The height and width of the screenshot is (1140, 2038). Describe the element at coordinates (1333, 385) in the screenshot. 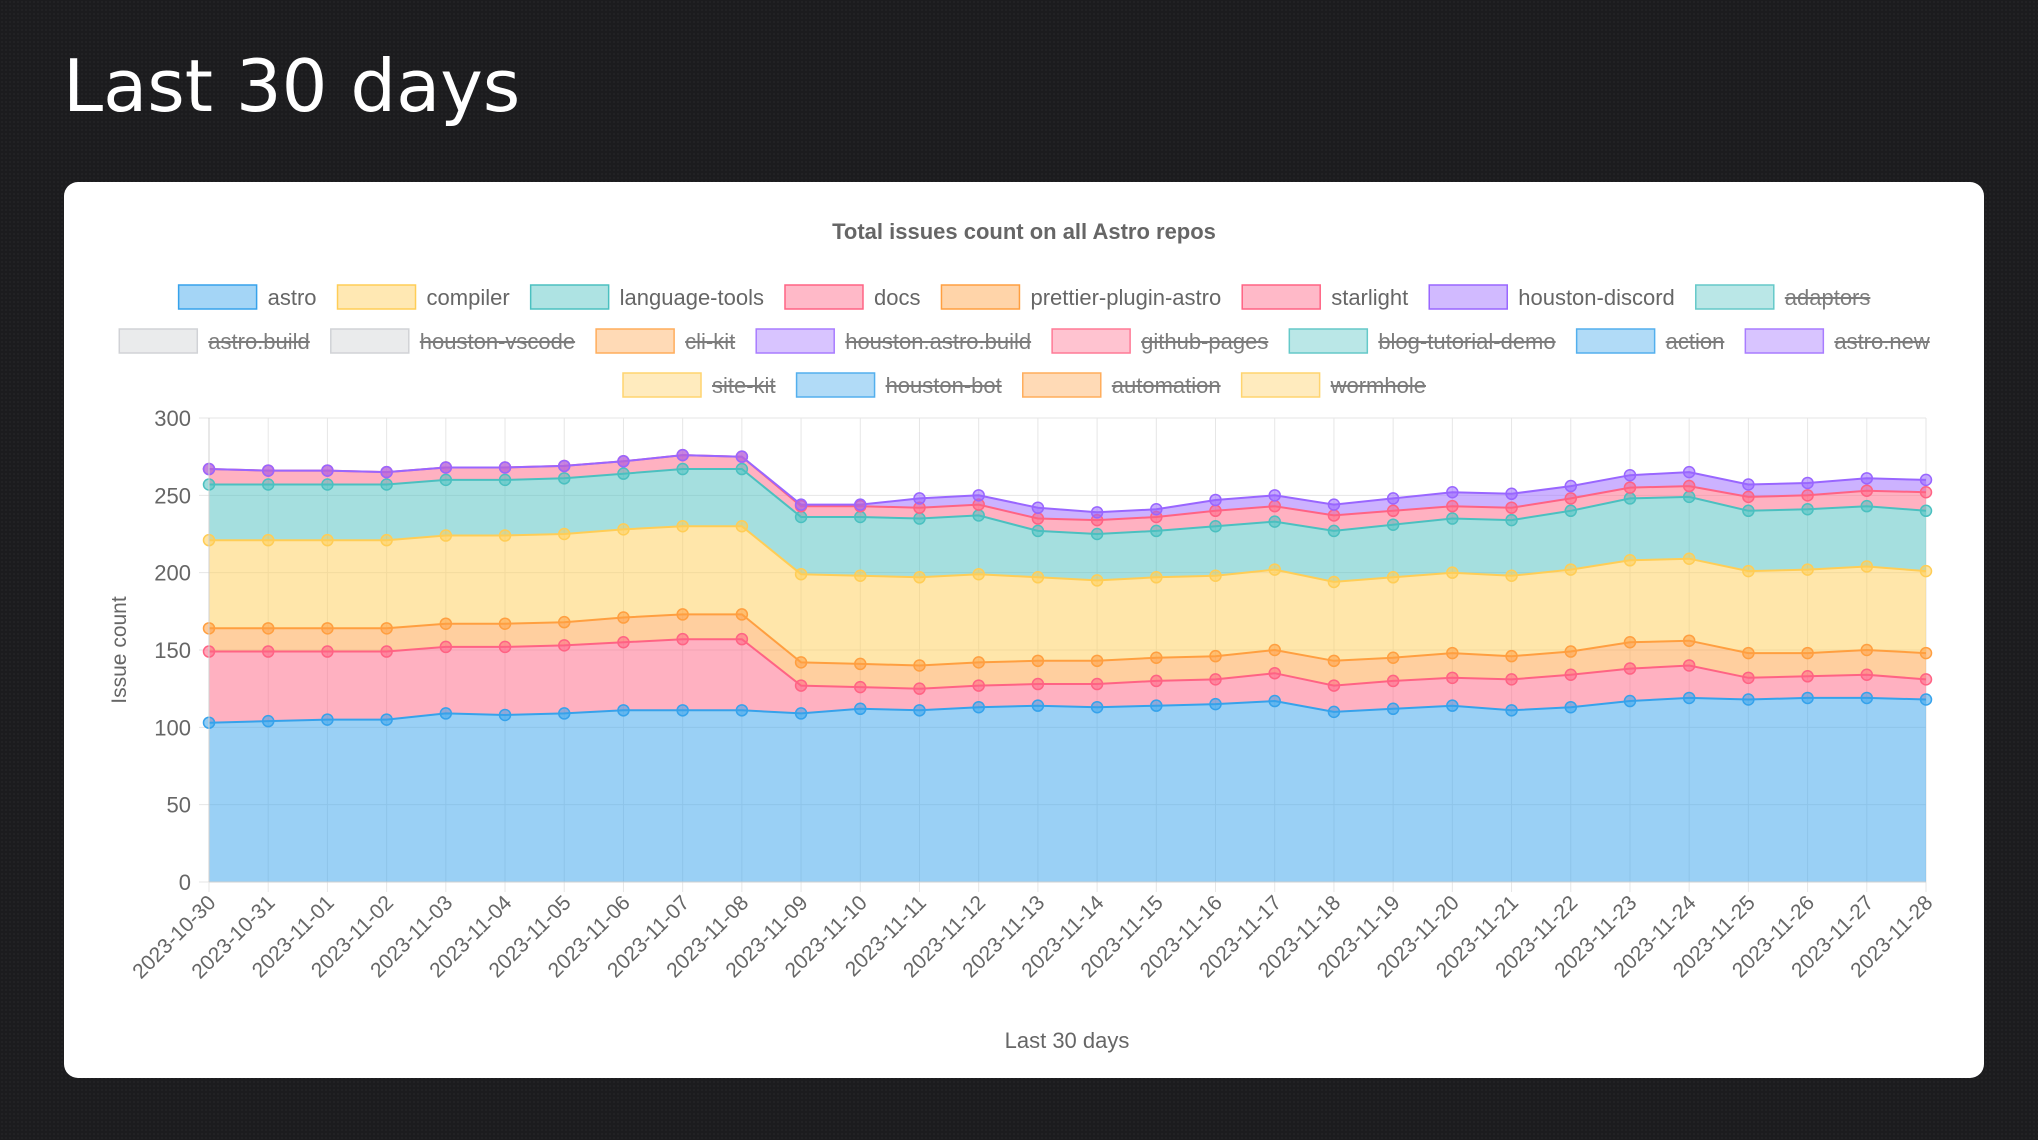

I see `legend-item: wormhole` at that location.